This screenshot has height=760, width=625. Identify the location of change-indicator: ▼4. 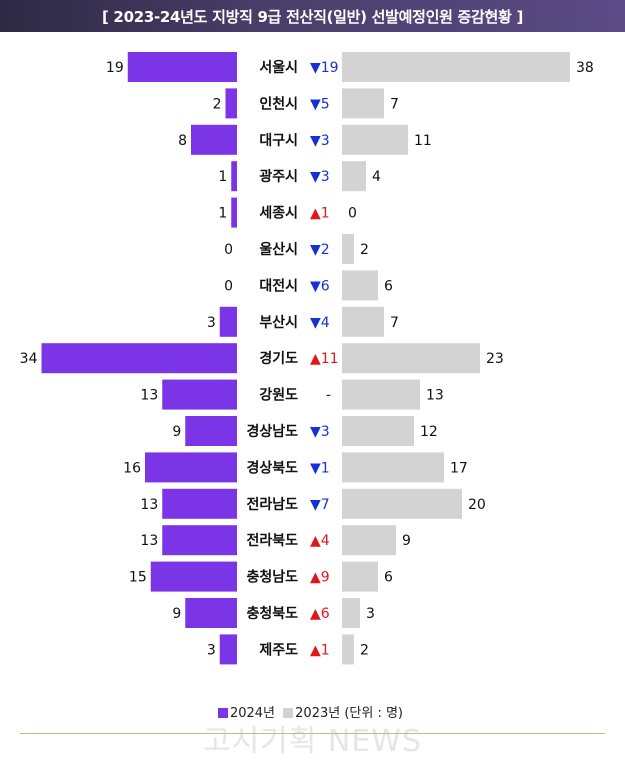
(320, 323).